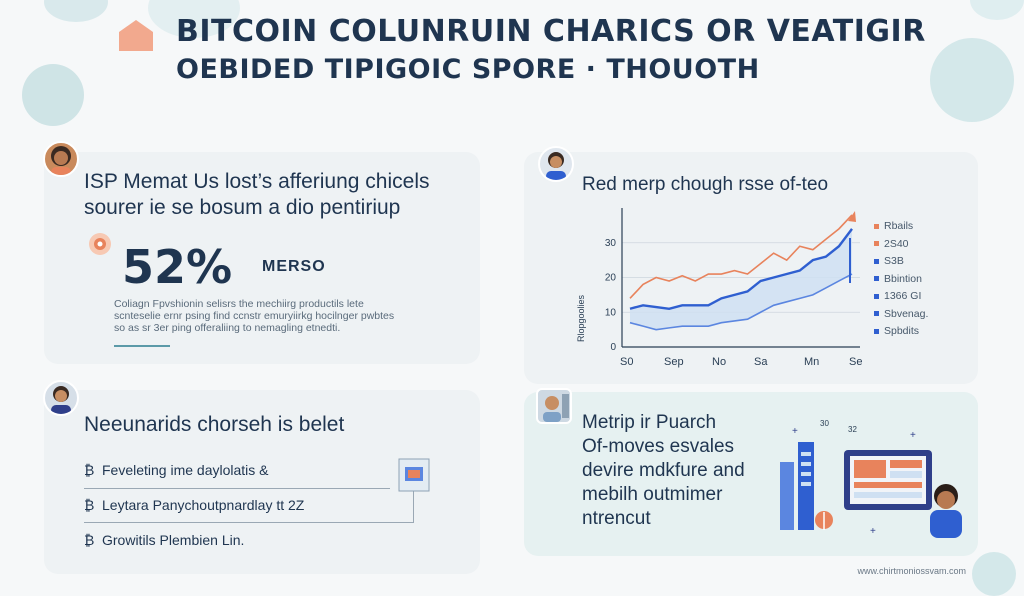 This screenshot has width=1024, height=596. Describe the element at coordinates (214, 424) in the screenshot. I see `card-heading: Neeunarids chorseh is belet` at that location.